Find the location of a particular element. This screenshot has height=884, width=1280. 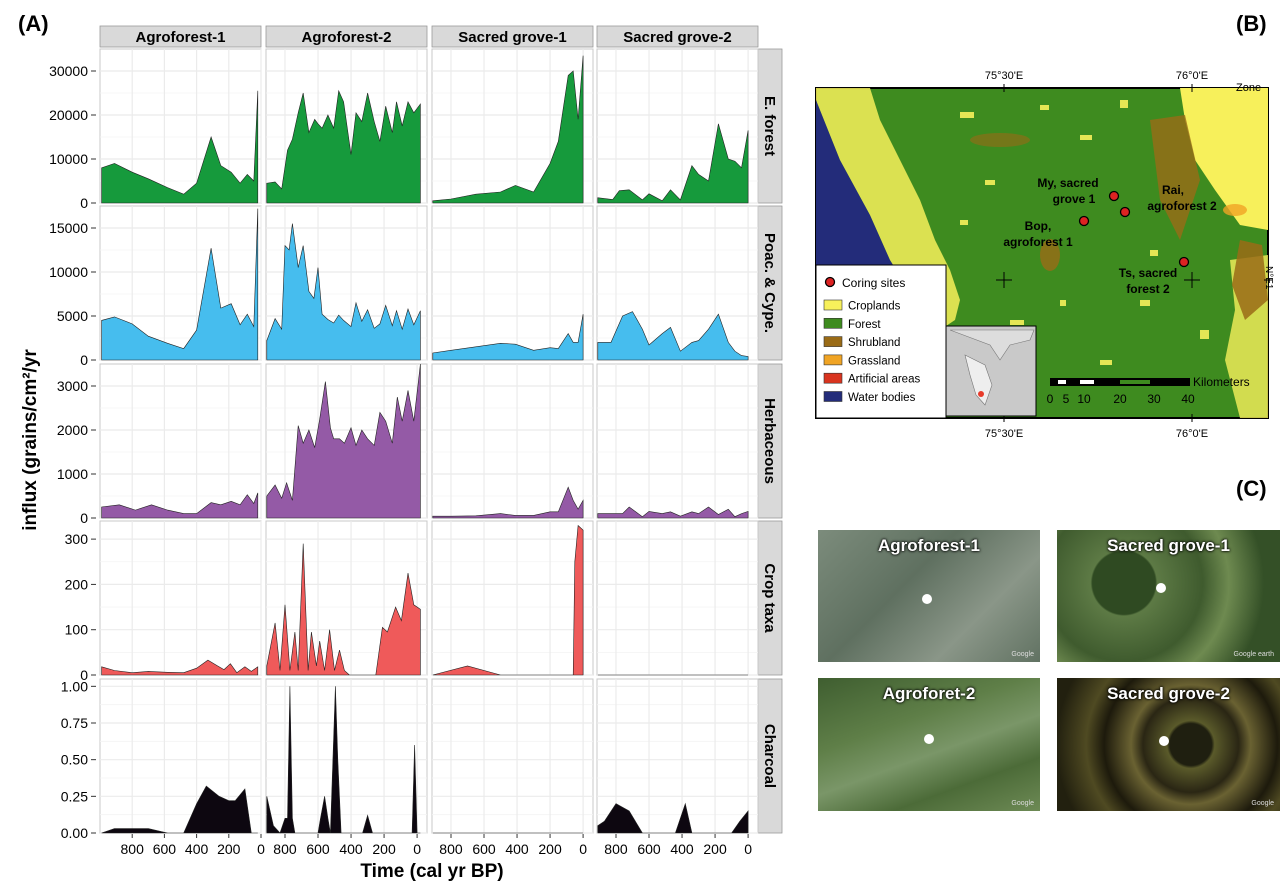

y-tick-label: 30000 is located at coordinates (68, 71).